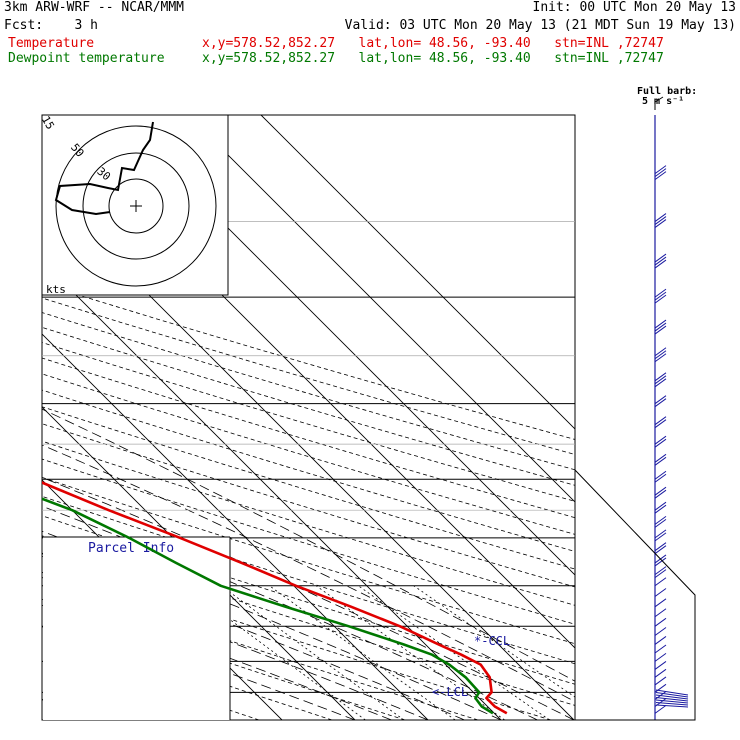 The width and height of the screenshot is (740, 740). Describe the element at coordinates (136, 628) in the screenshot. I see `parcel-info-background` at that location.